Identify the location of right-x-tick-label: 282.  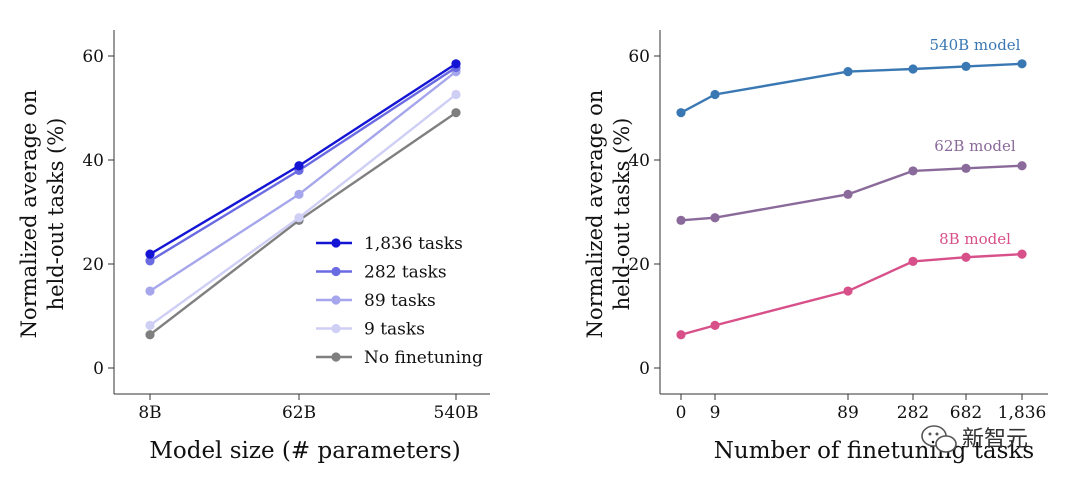
(913, 413).